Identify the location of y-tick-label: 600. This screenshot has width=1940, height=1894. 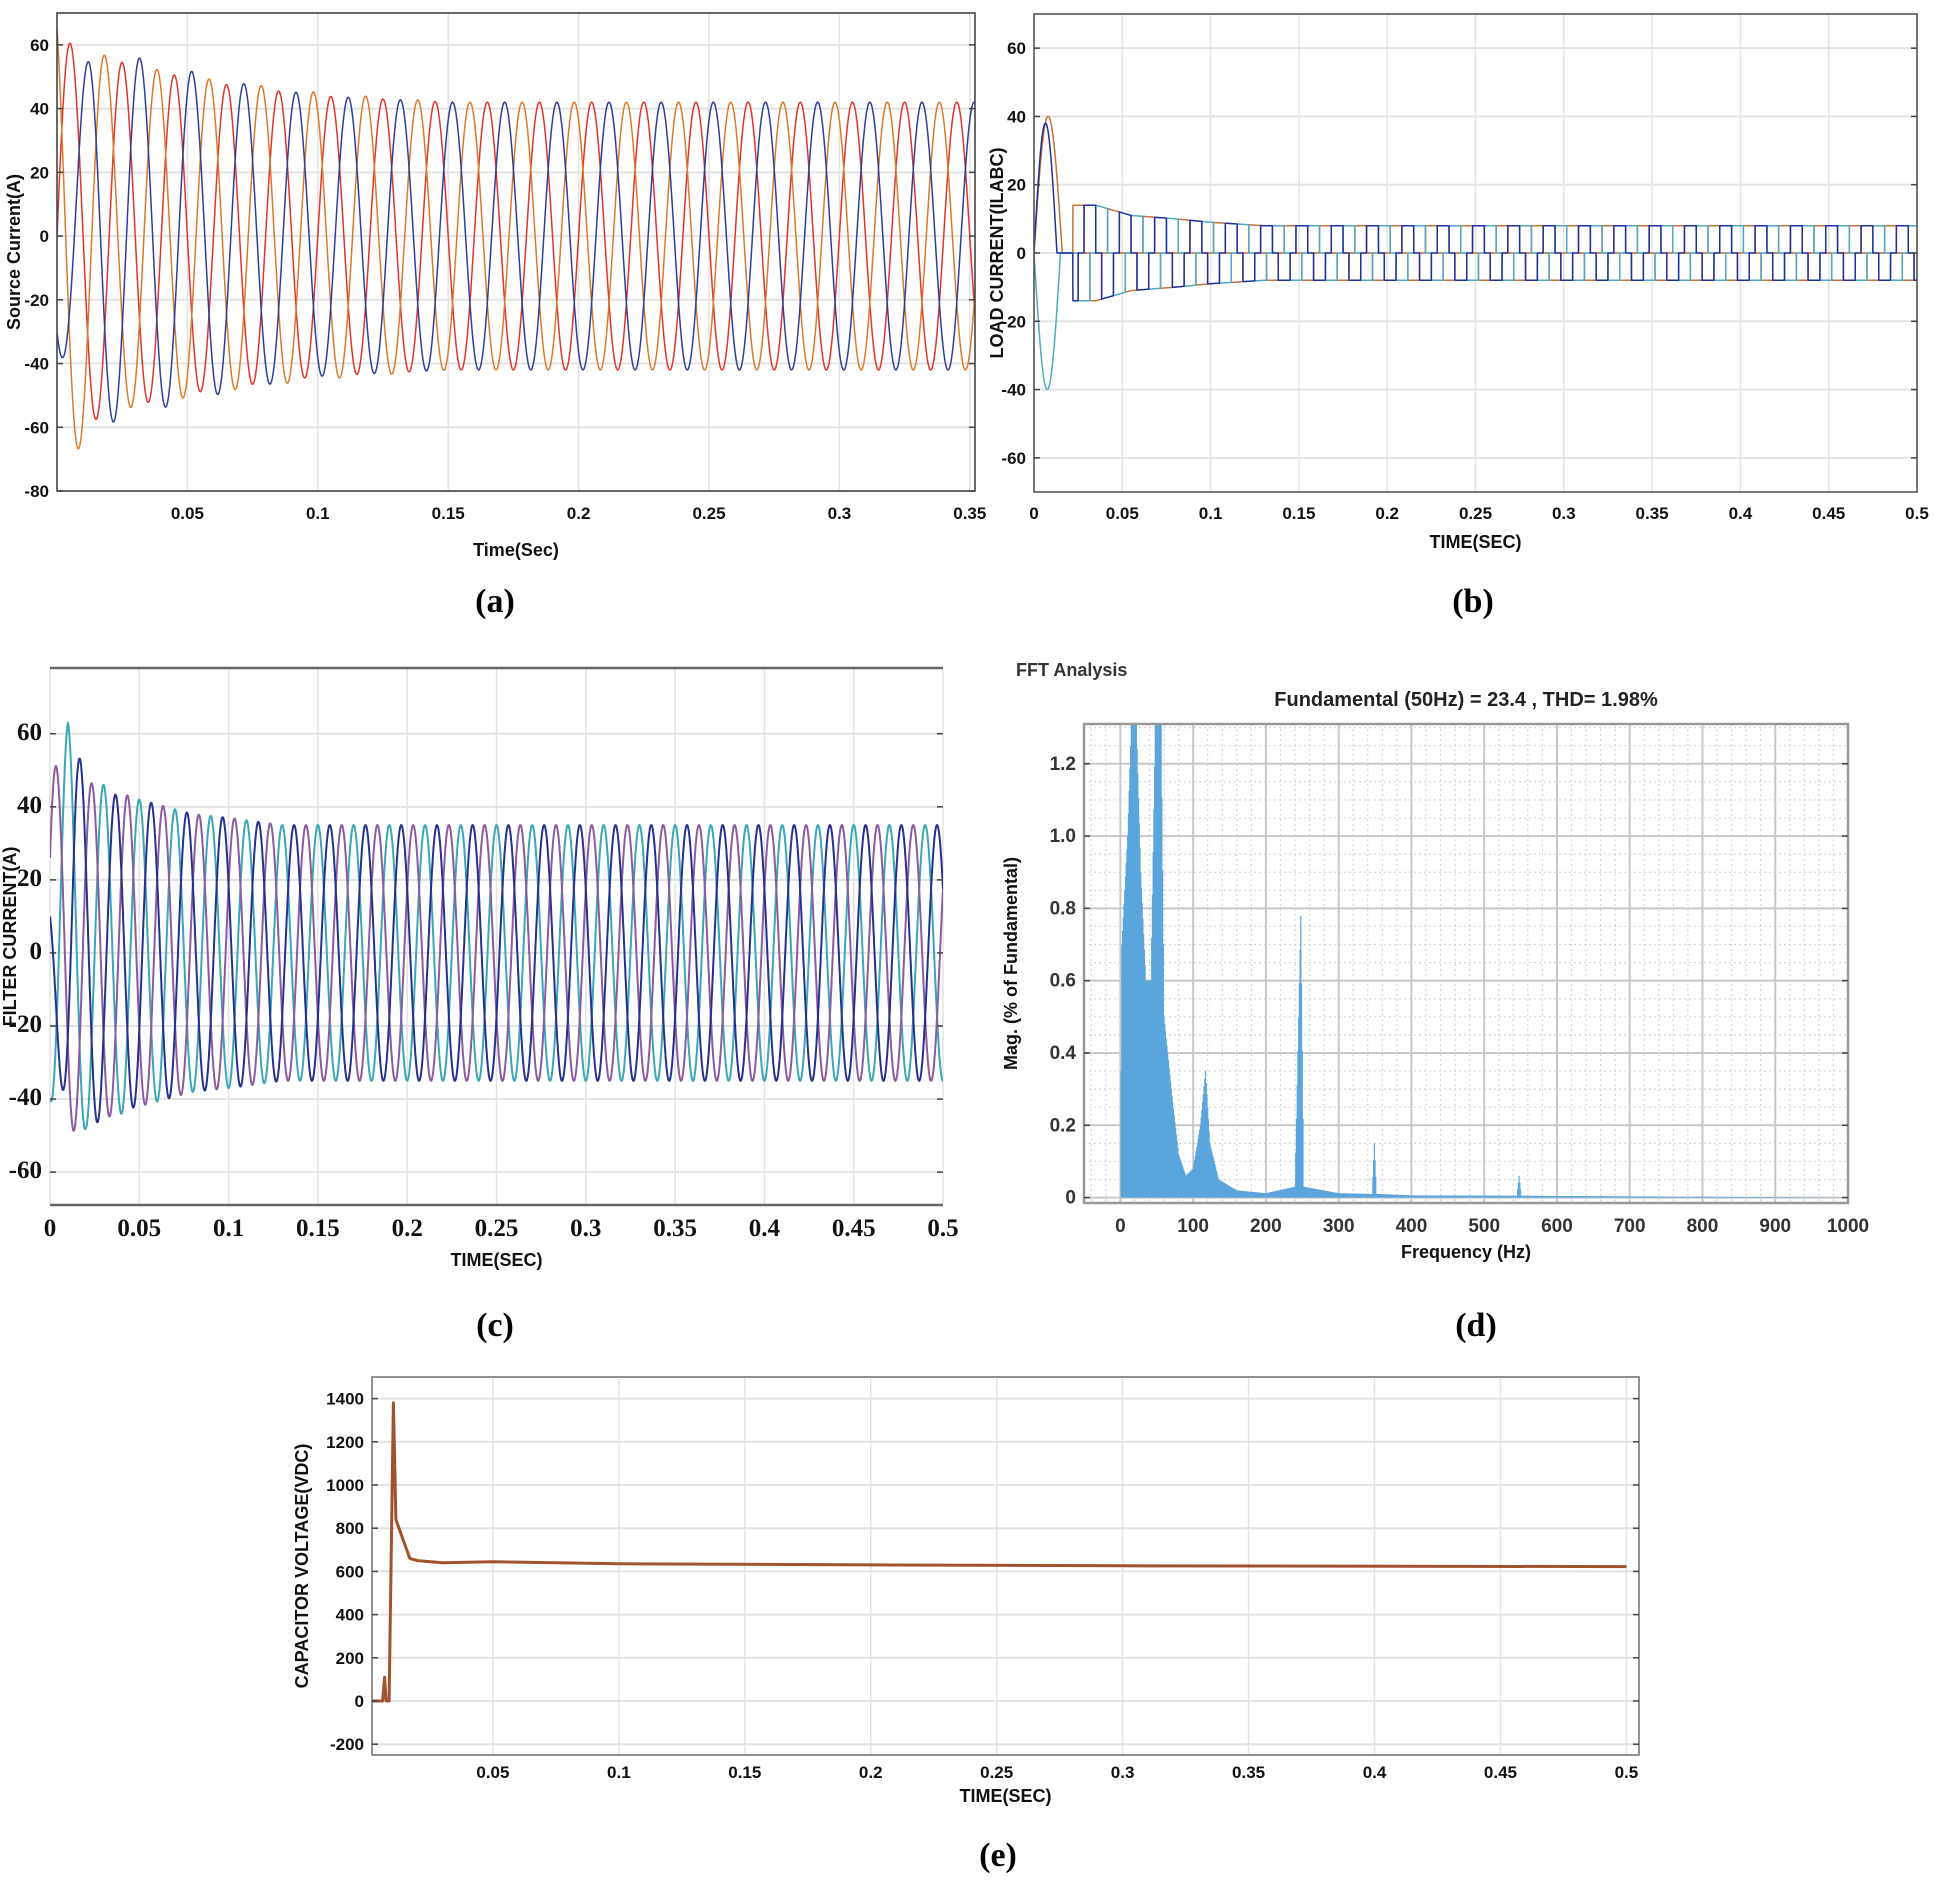
(350, 1571).